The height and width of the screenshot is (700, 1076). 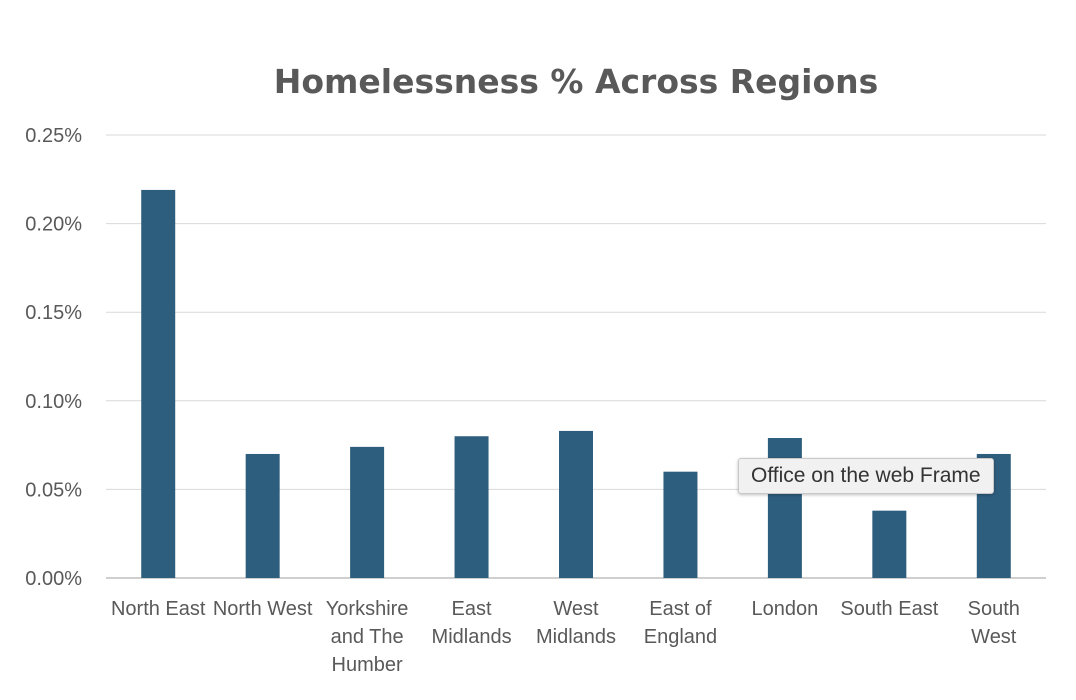 What do you see at coordinates (866, 476) in the screenshot?
I see `office-frame-tooltip: Office on the web Frame` at bounding box center [866, 476].